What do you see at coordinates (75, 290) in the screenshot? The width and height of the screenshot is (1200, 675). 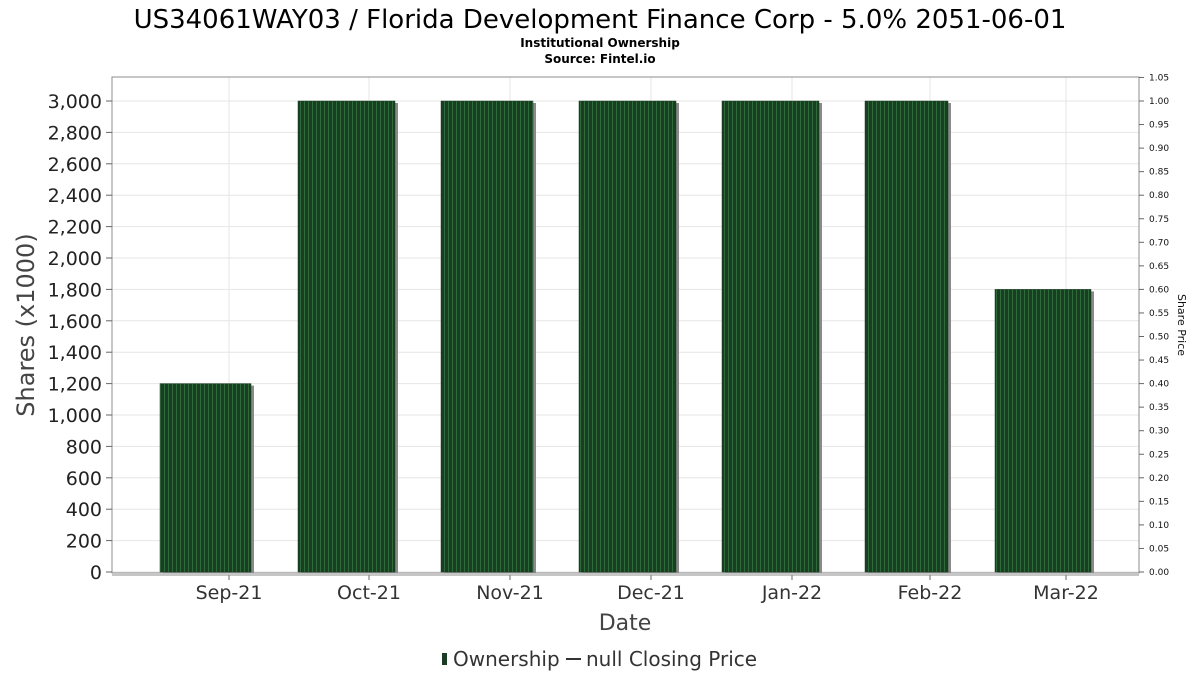 I see `y-tick-label: 1,800` at bounding box center [75, 290].